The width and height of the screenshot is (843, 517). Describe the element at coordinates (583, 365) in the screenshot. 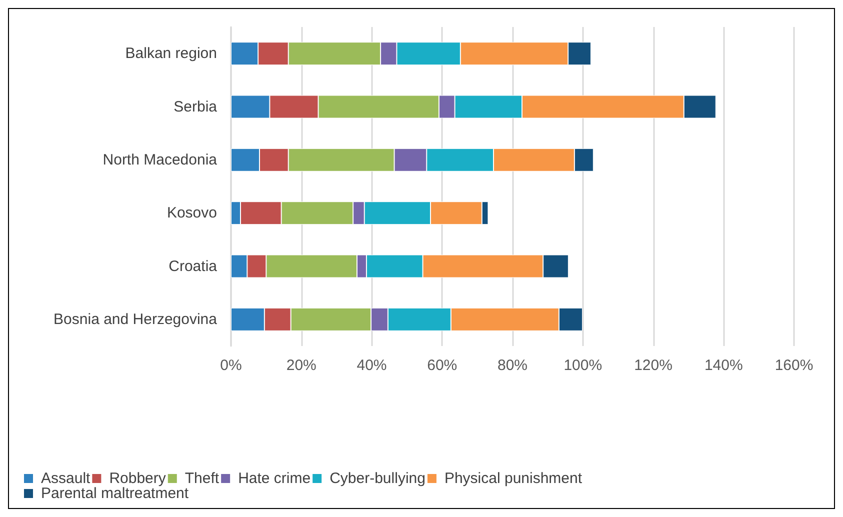

I see `x-tick-label: 100%` at that location.